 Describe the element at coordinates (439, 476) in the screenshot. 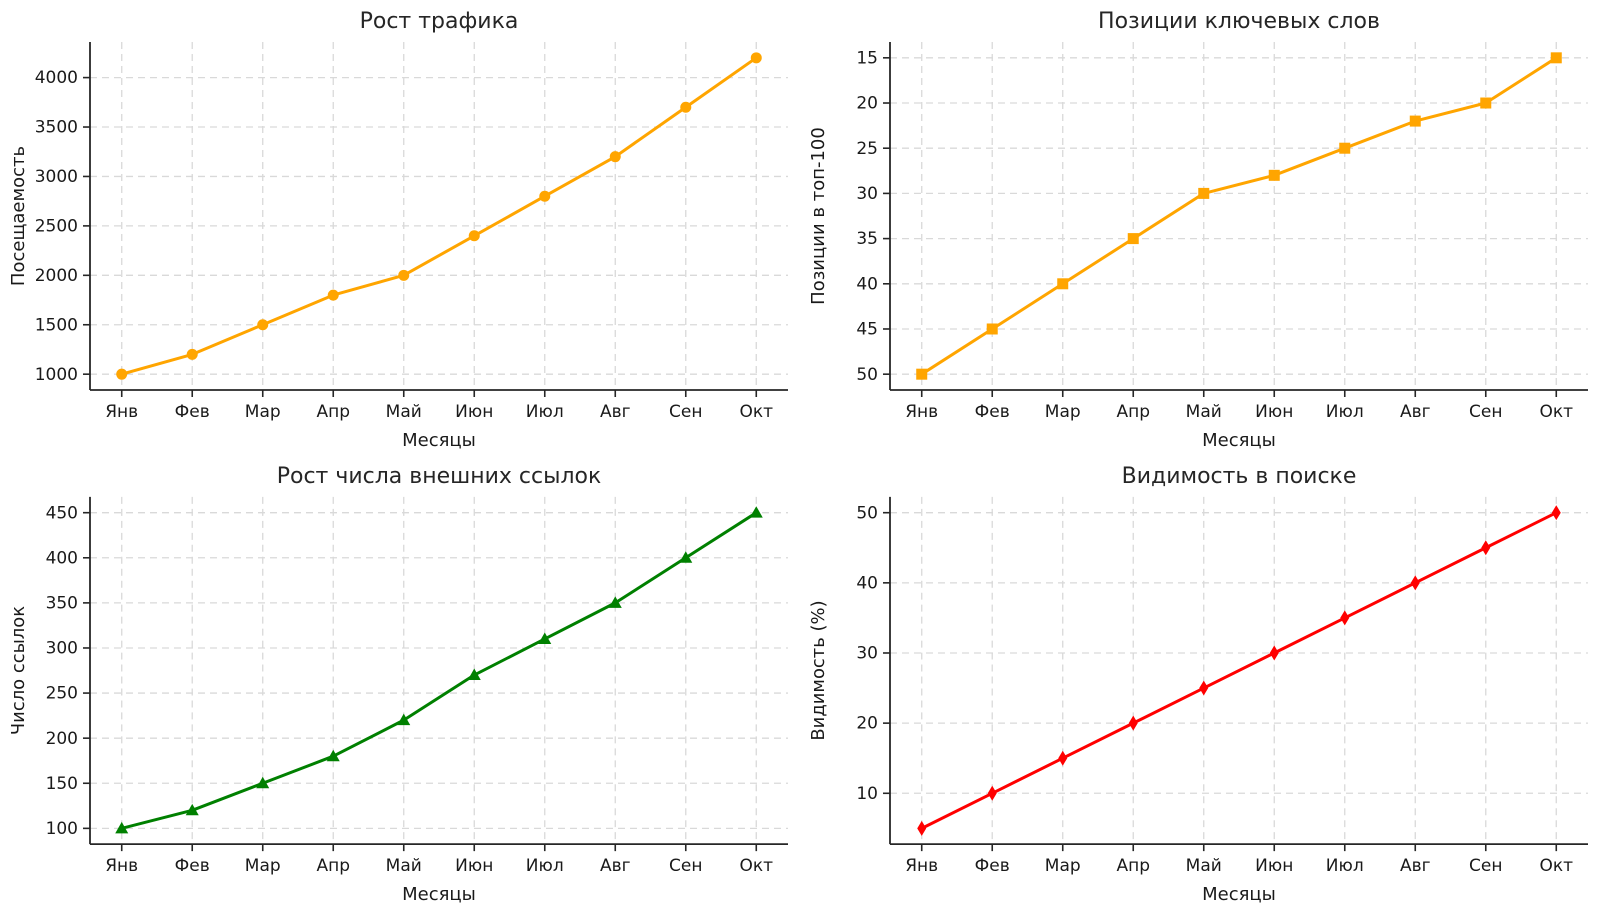

I see `chart-title: Рост числа внешних ссылок` at that location.